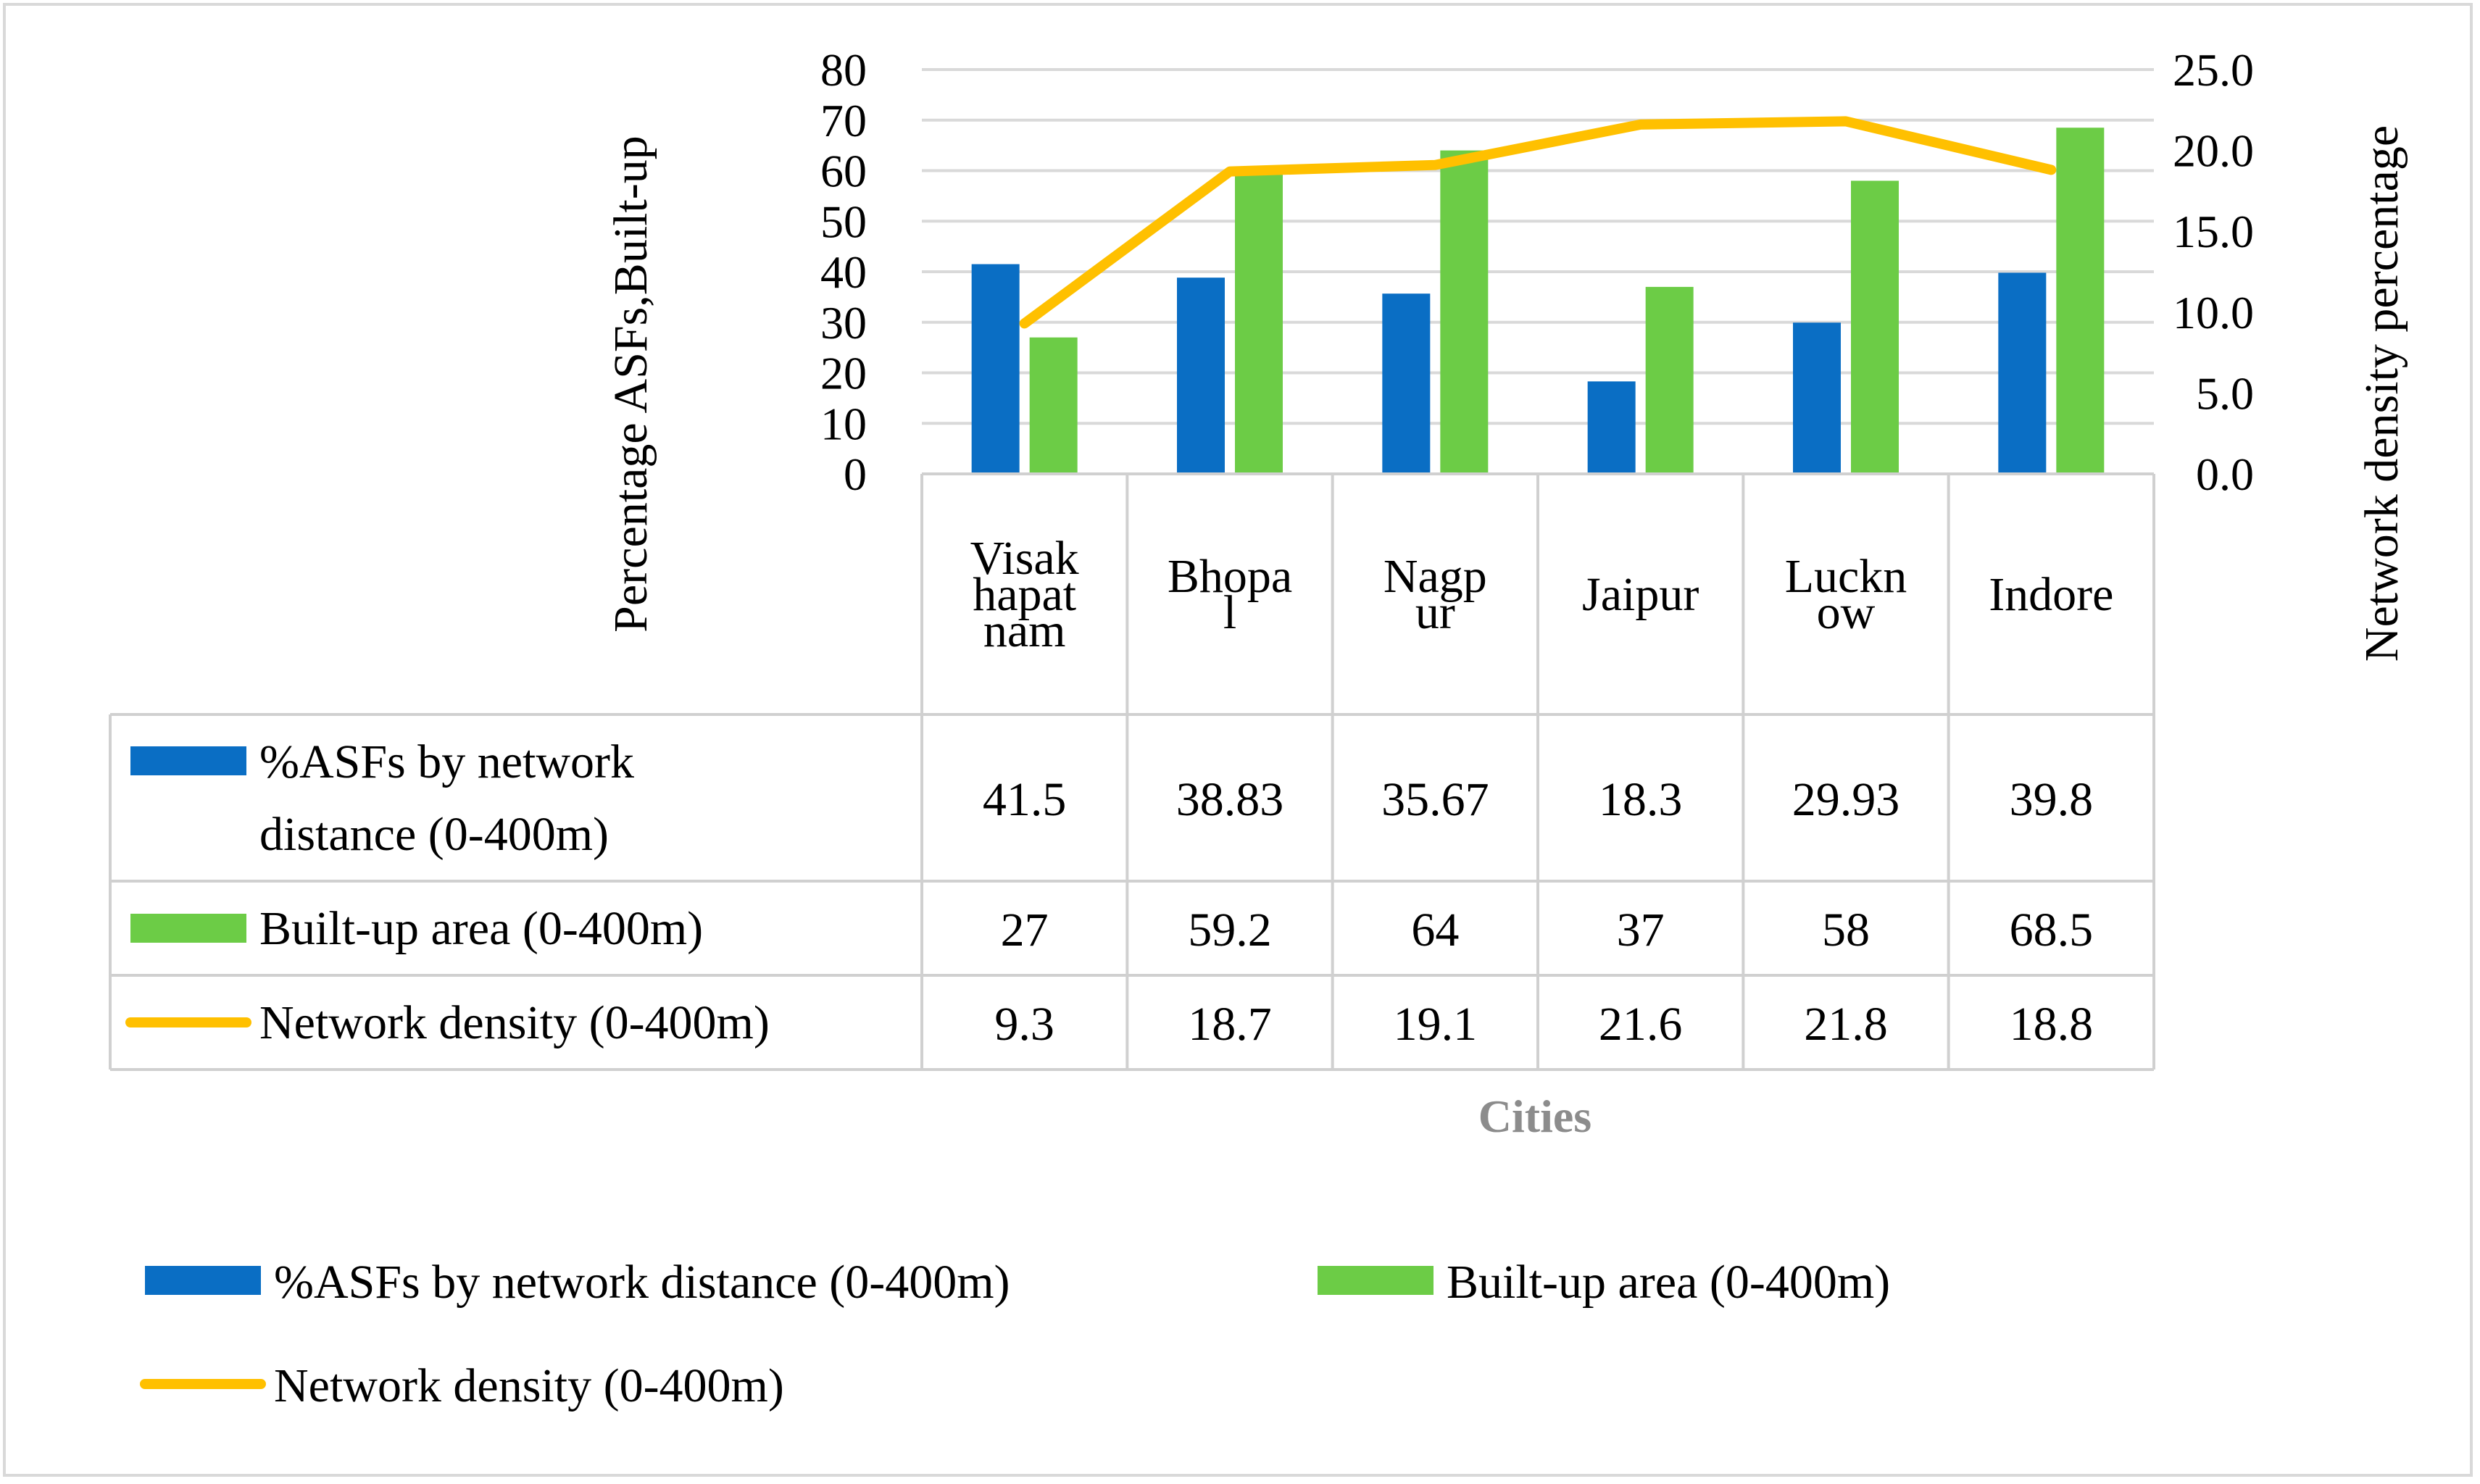 The height and width of the screenshot is (1484, 2480). I want to click on legend-label: %ASFs by network distance (0-400m), so click(642, 1282).